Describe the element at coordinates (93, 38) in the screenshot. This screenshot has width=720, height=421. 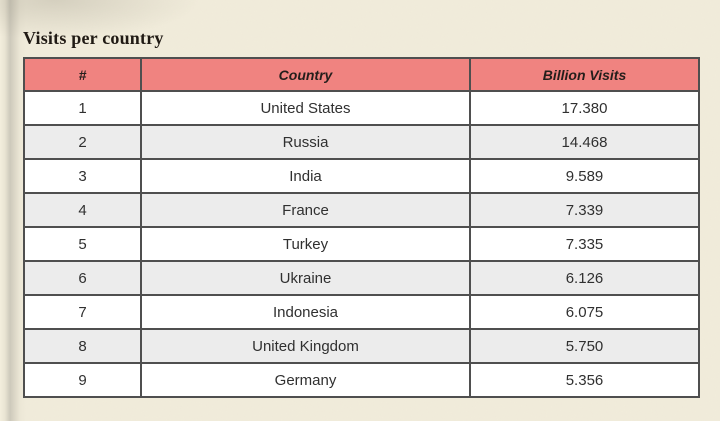
I see `page-title: Visits per country` at that location.